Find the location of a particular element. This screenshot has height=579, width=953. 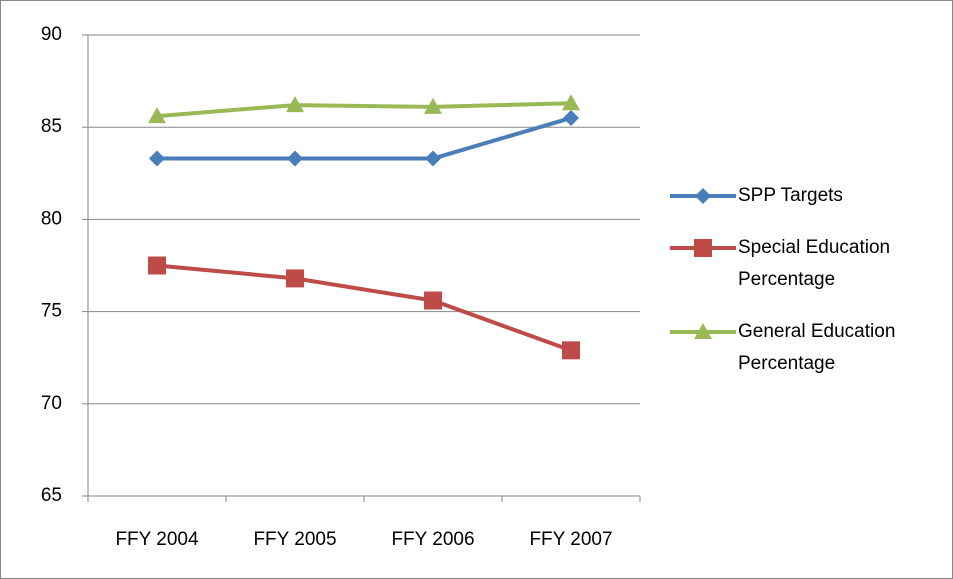

y-tick-label: 90 is located at coordinates (51, 34).